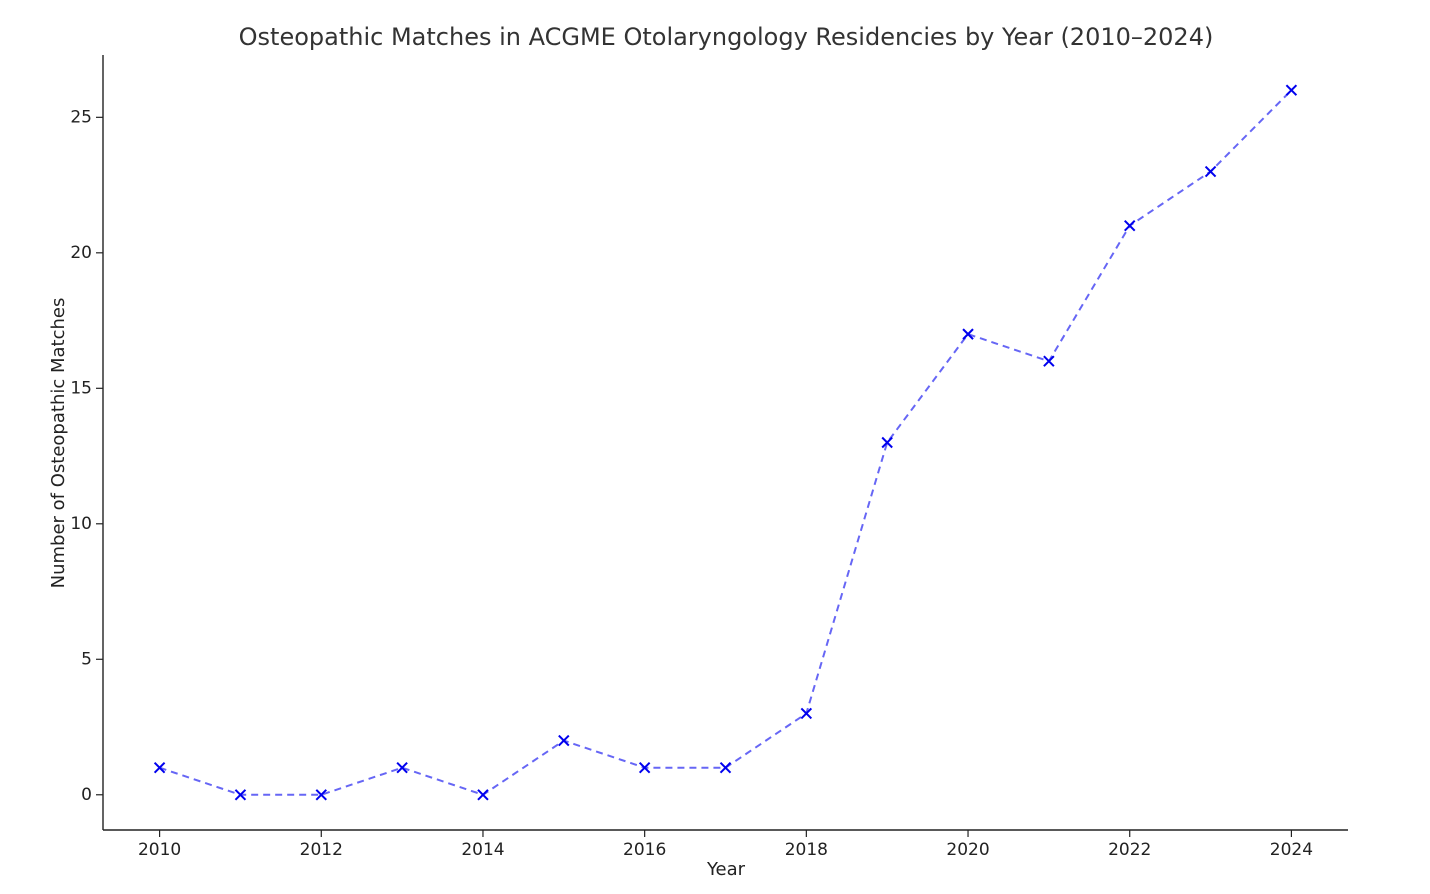 This screenshot has height=894, width=1430. I want to click on x-tick-label: 2020, so click(967, 850).